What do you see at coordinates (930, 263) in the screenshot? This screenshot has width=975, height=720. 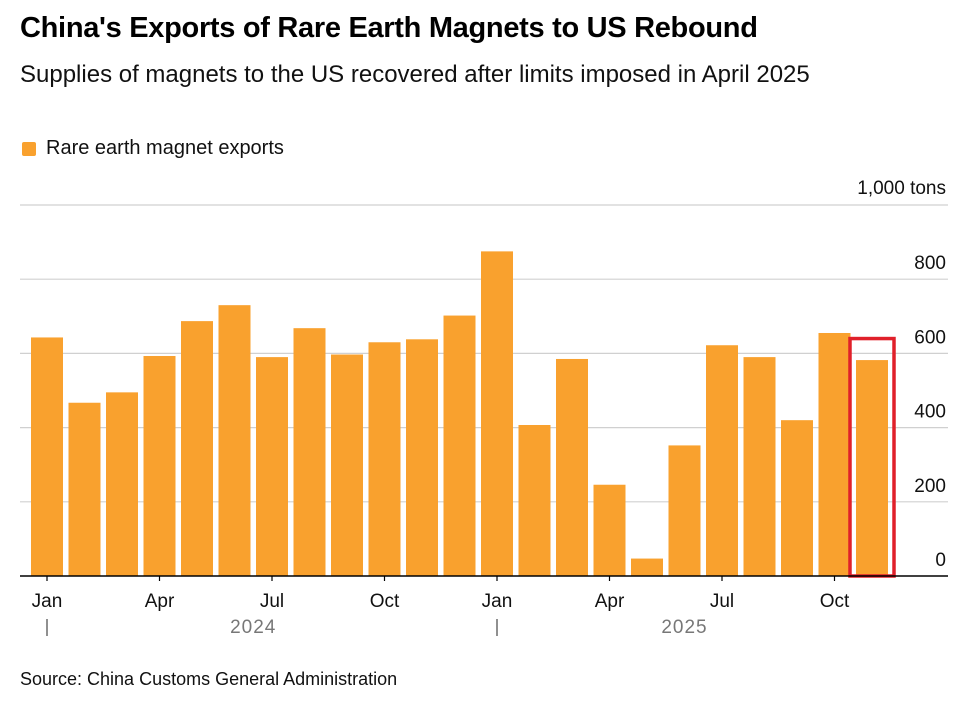 I see `y-tick-label: 800` at bounding box center [930, 263].